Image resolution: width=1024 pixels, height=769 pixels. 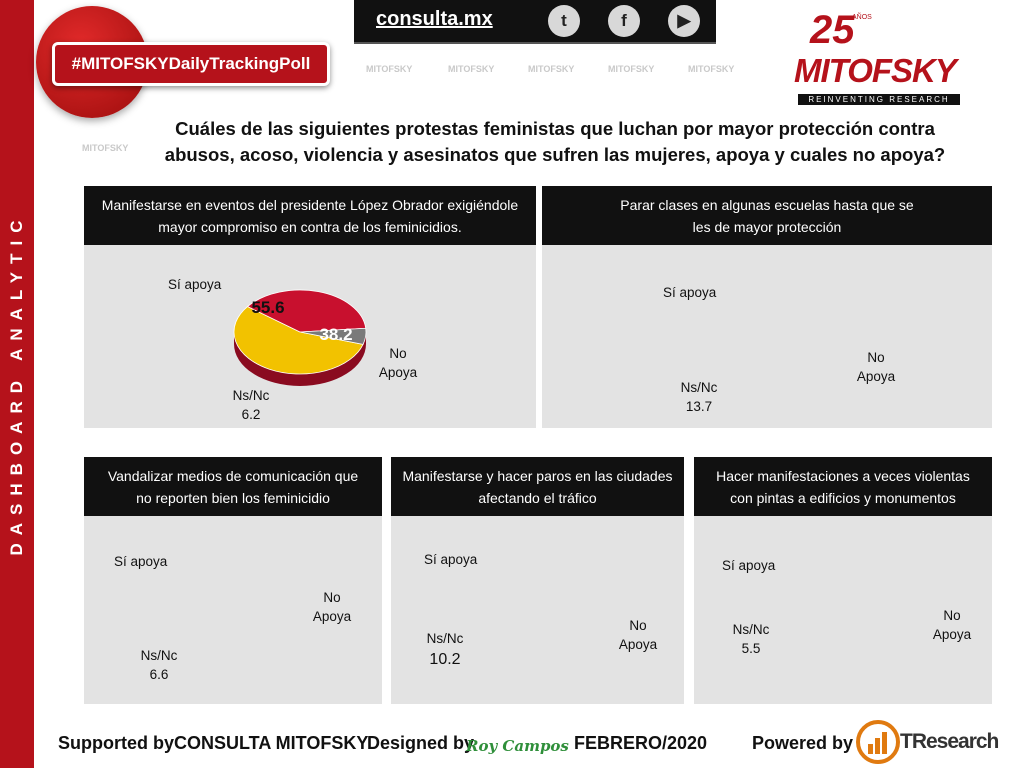 What do you see at coordinates (445, 638) in the screenshot?
I see `label-ns-name-4: Ns/Nc` at bounding box center [445, 638].